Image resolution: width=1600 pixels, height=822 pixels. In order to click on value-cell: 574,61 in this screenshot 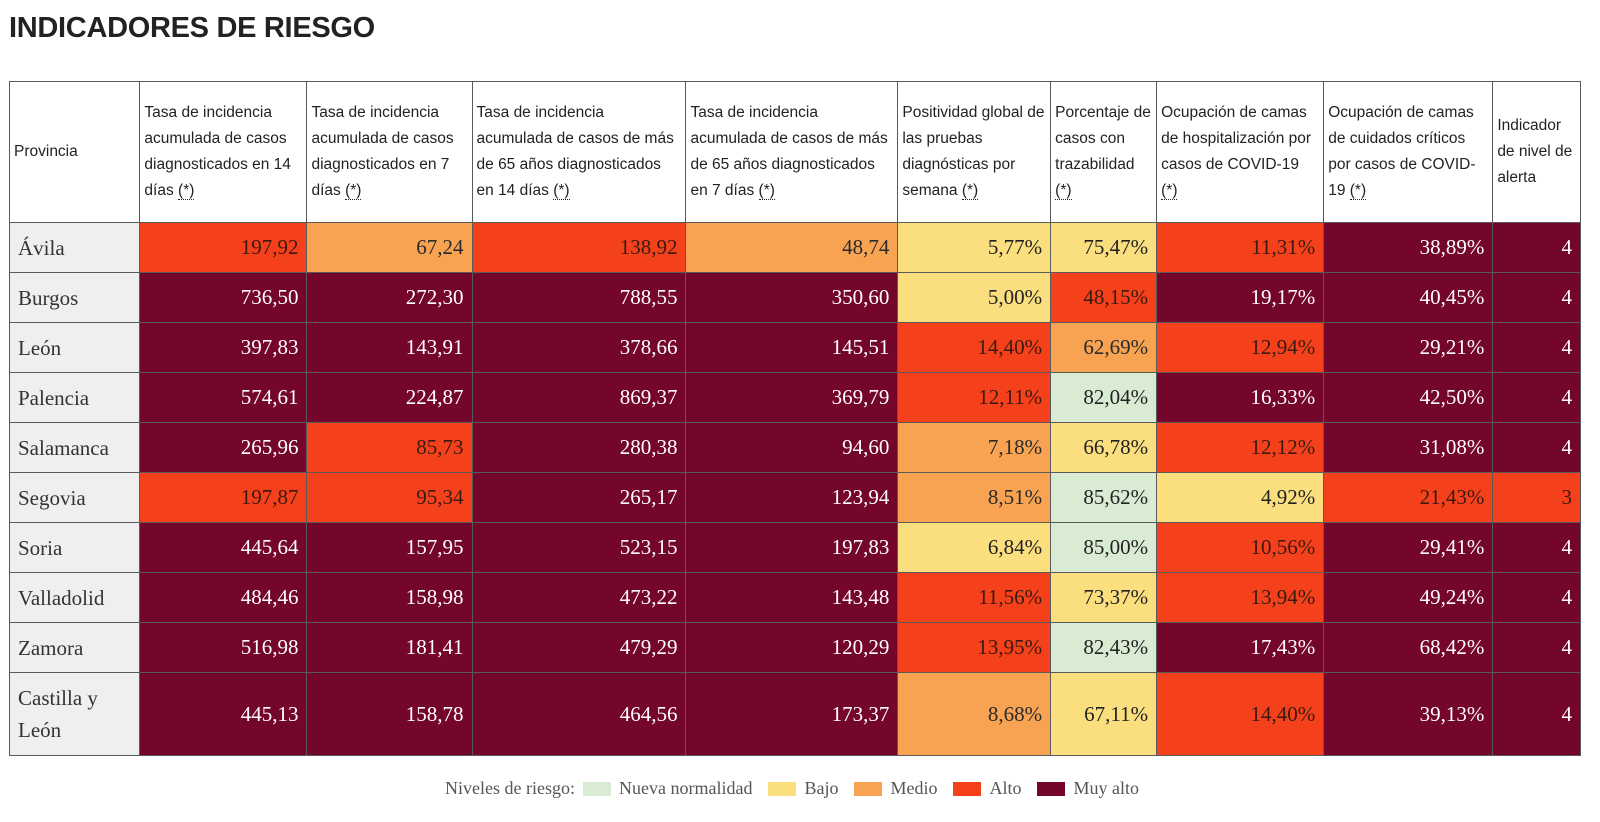, I will do `click(223, 397)`.